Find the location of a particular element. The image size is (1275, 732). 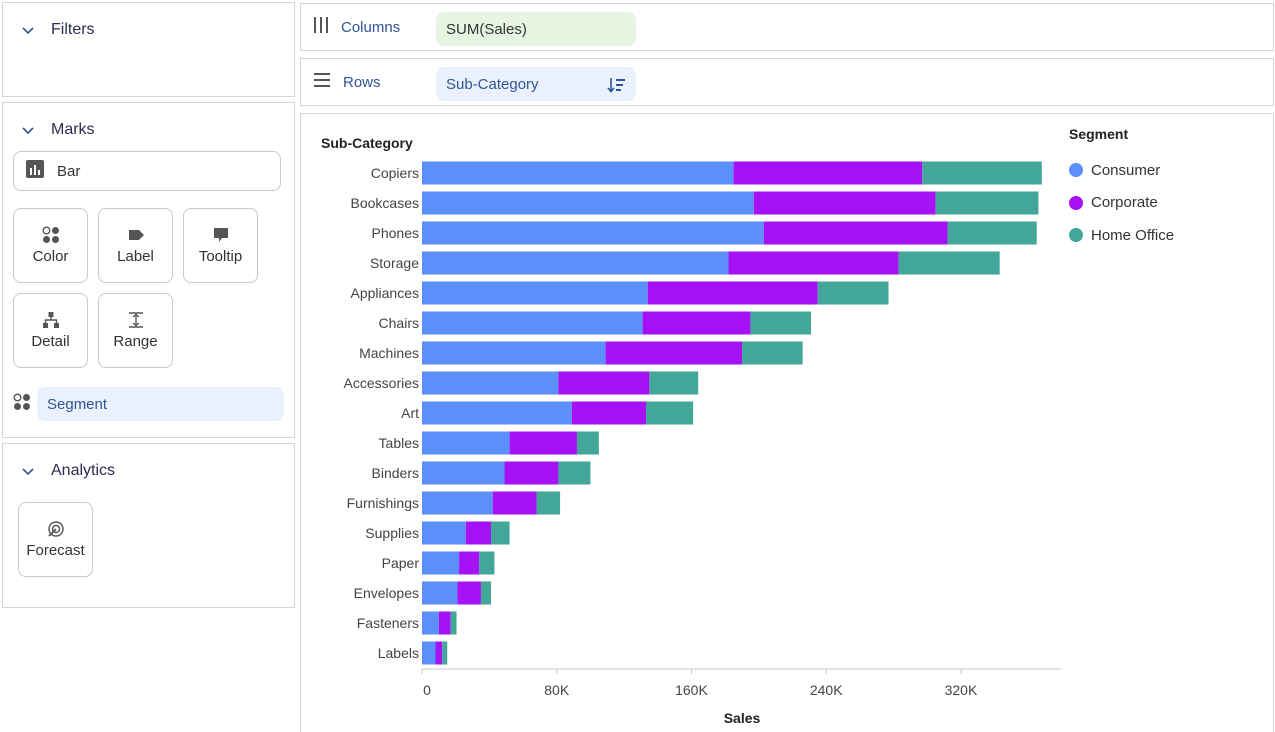

mark-type-dropdown: Bar is located at coordinates (147, 171).